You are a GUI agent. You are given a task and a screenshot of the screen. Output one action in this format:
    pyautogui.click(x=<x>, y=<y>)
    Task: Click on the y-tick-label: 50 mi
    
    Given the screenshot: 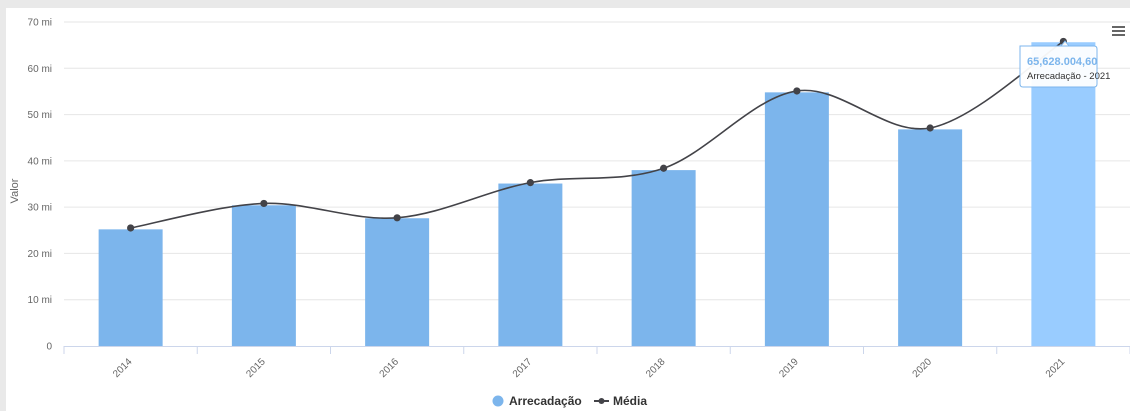 What is the action you would take?
    pyautogui.click(x=40, y=115)
    